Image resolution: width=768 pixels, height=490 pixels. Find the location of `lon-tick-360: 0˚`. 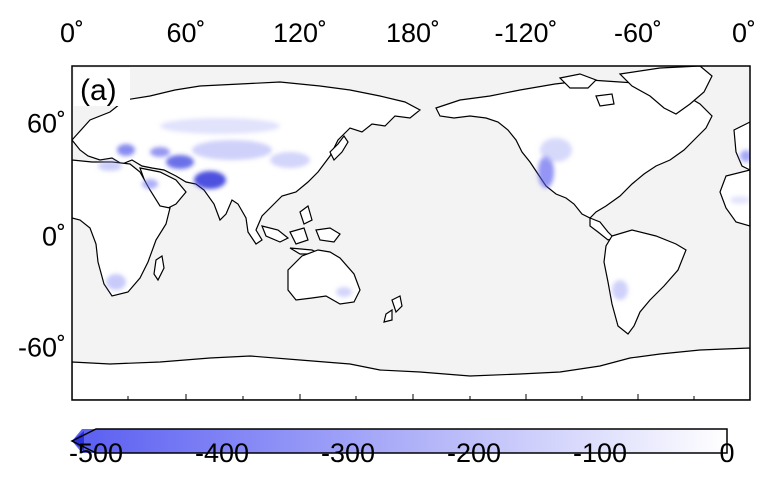

lon-tick-360: 0˚ is located at coordinates (744, 33).